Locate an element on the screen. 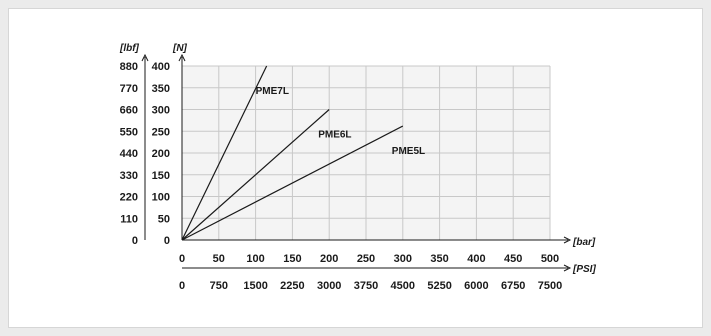 Image resolution: width=711 pixels, height=336 pixels. y-axis-primary-arrow is located at coordinates (182, 57).